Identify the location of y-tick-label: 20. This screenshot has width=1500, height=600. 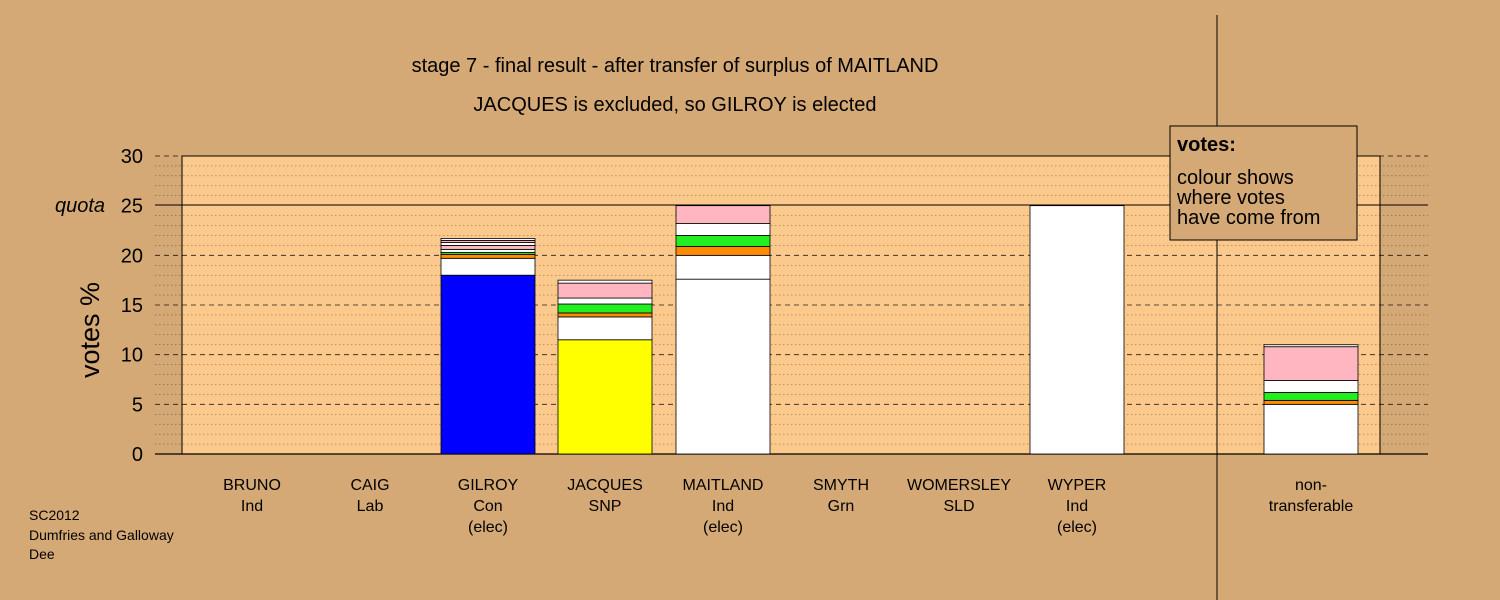
(132, 256).